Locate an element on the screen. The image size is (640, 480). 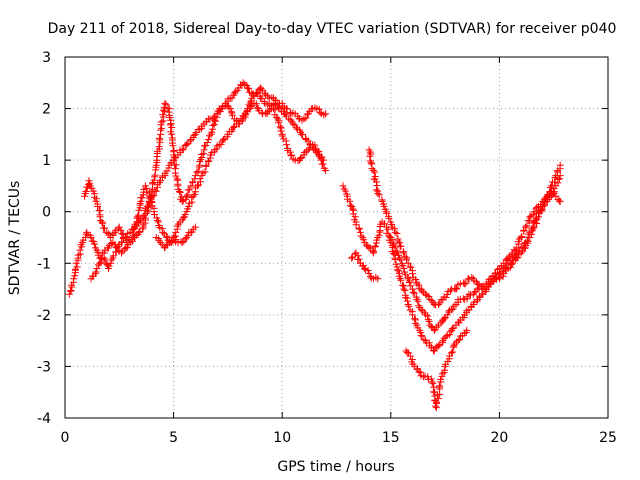
y-tick-label: 3 is located at coordinates (46, 58).